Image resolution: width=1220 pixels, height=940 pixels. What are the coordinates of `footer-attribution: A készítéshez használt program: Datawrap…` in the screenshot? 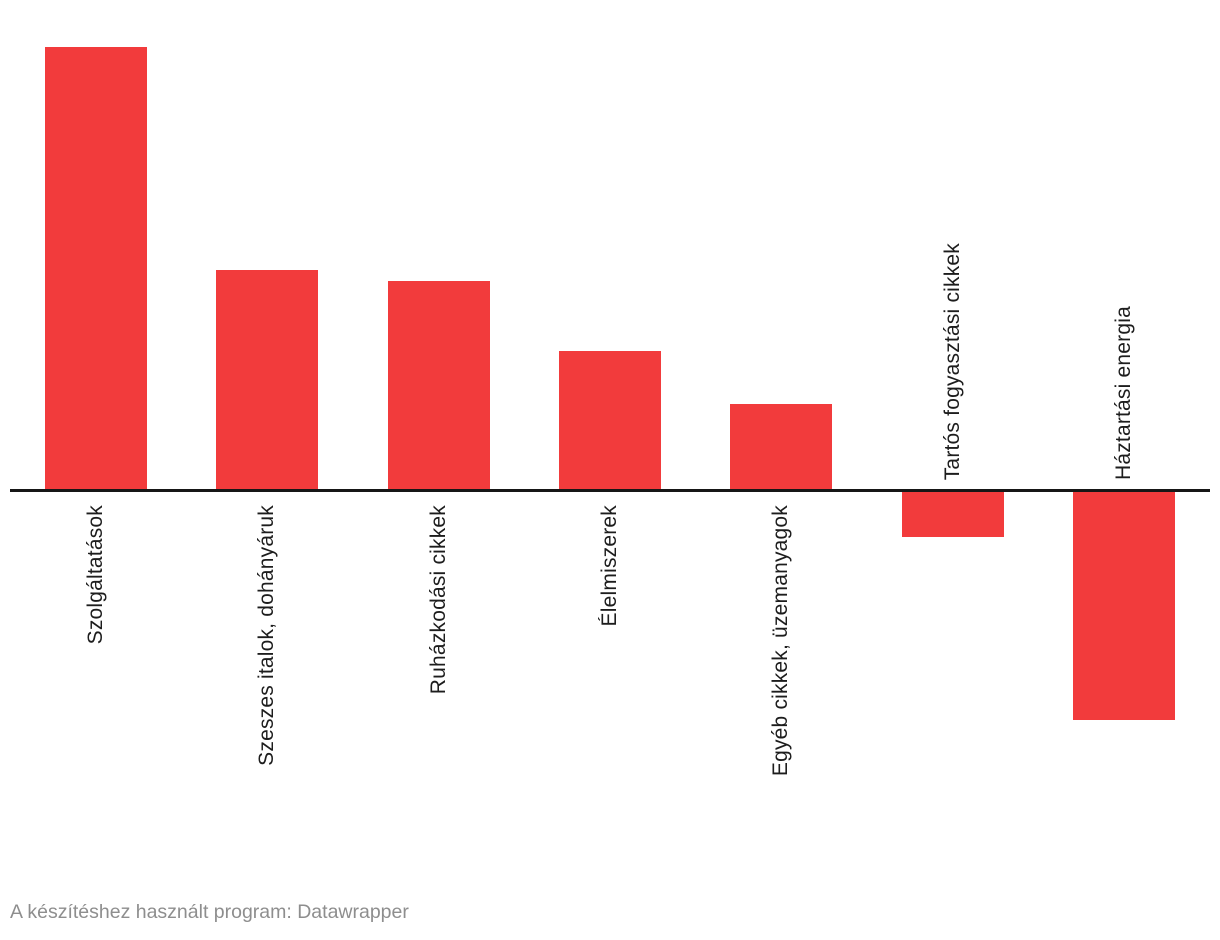 It's located at (209, 912).